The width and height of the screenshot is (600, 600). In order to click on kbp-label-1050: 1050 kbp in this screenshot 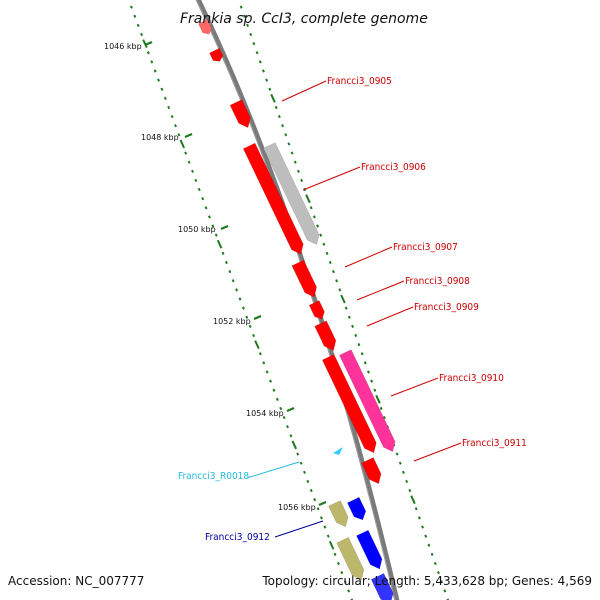, I will do `click(197, 229)`.